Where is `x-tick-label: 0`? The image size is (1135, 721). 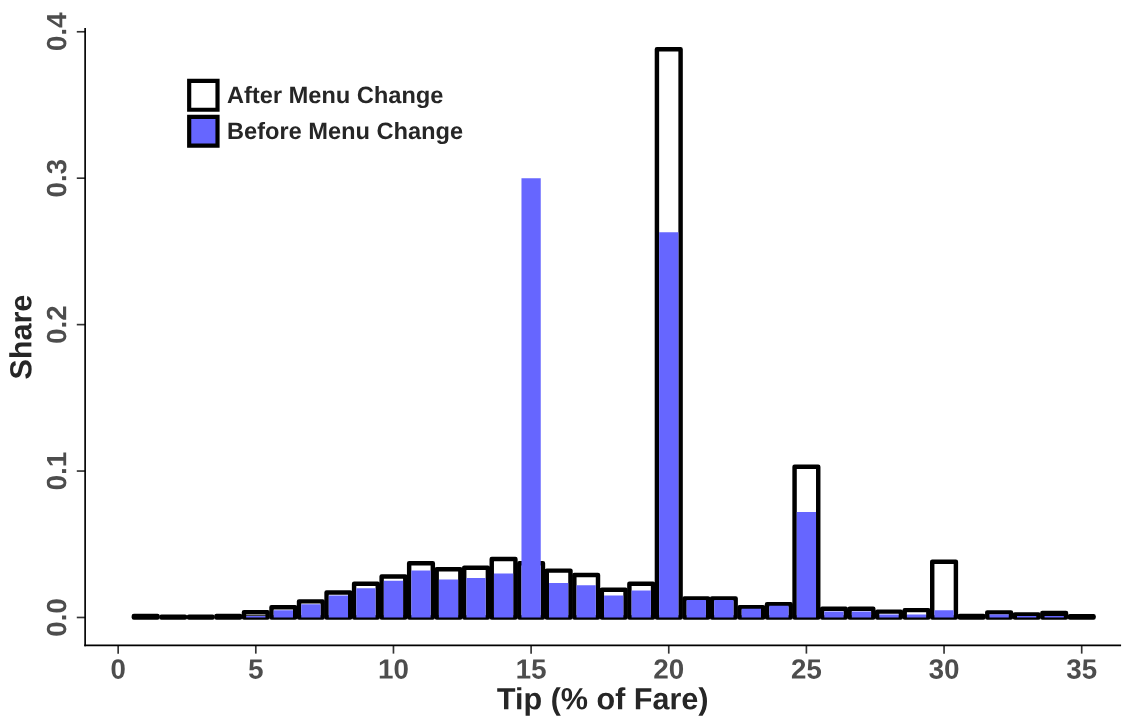
x-tick-label: 0 is located at coordinates (118, 669).